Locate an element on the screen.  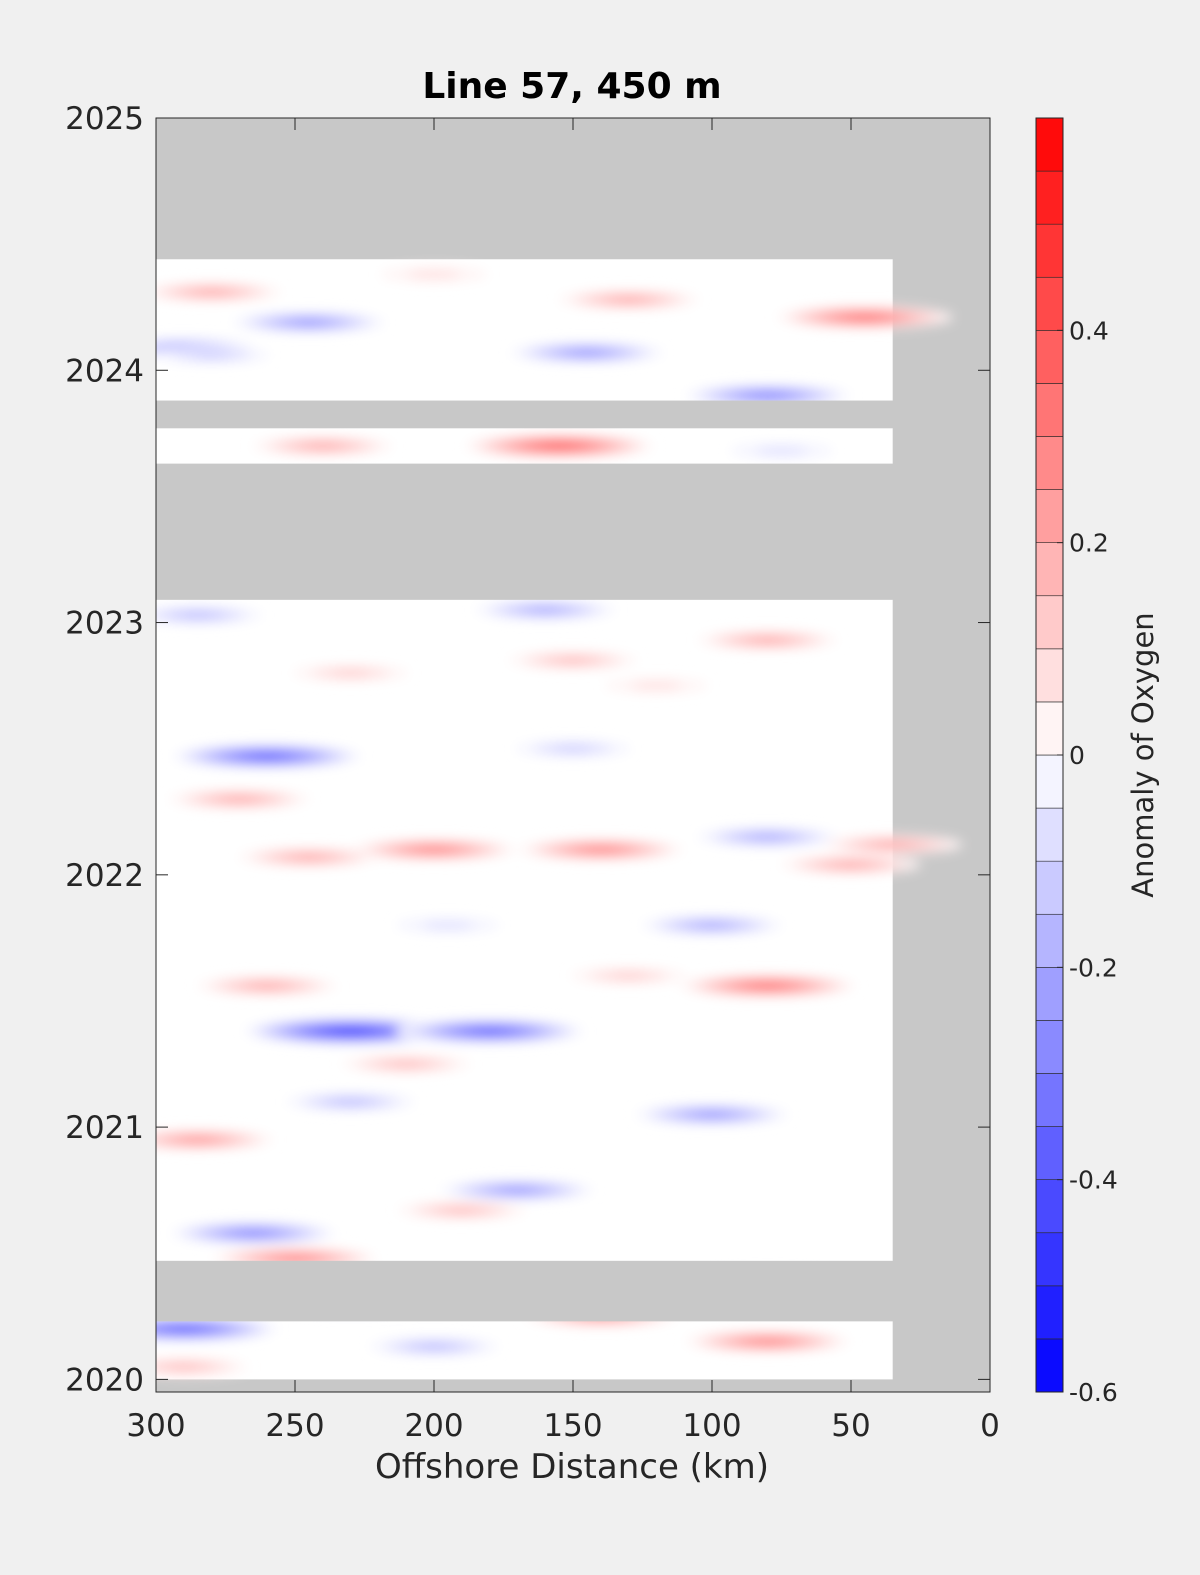
colorbar-tick-label: 0 is located at coordinates (1077, 755).